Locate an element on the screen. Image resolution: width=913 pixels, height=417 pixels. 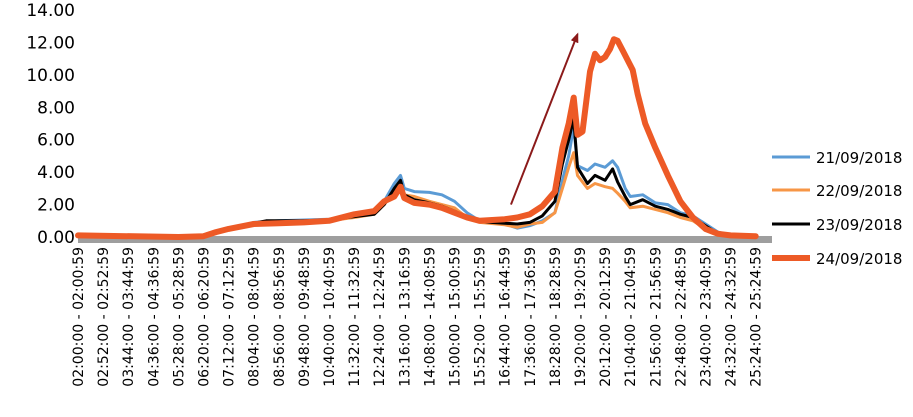
x-tick-label: 08:56:00 - 08:56:59 is located at coordinates (280, 317).